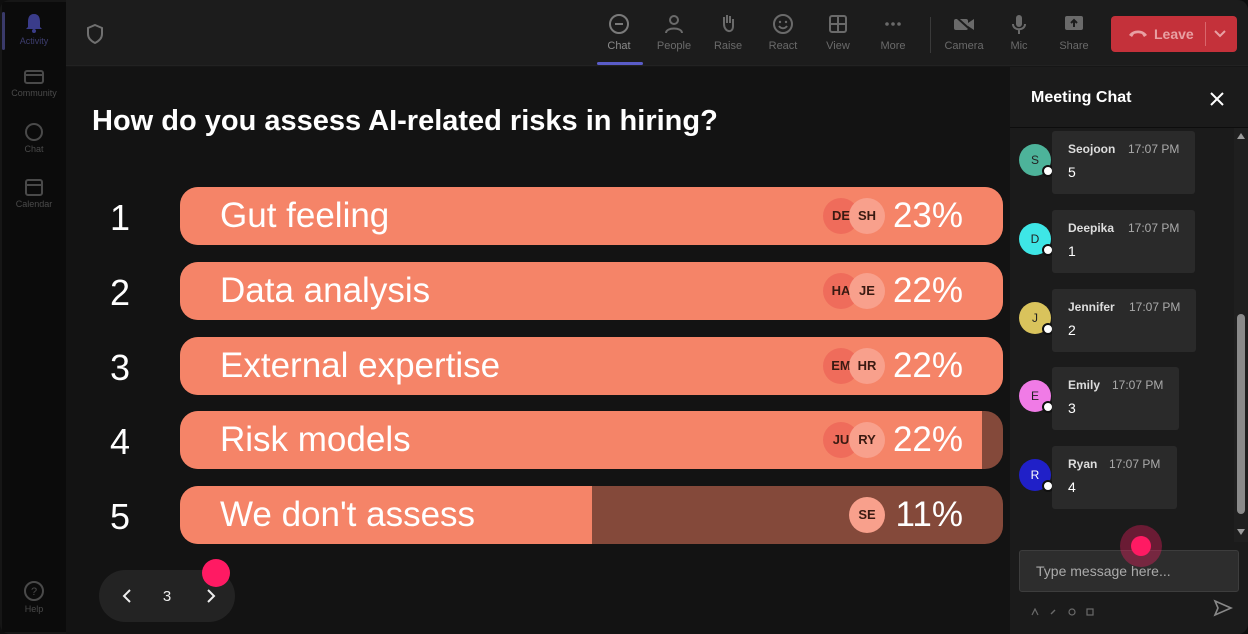 This screenshot has width=1248, height=634. Describe the element at coordinates (1035, 612) in the screenshot. I see `format-text-icon` at that location.